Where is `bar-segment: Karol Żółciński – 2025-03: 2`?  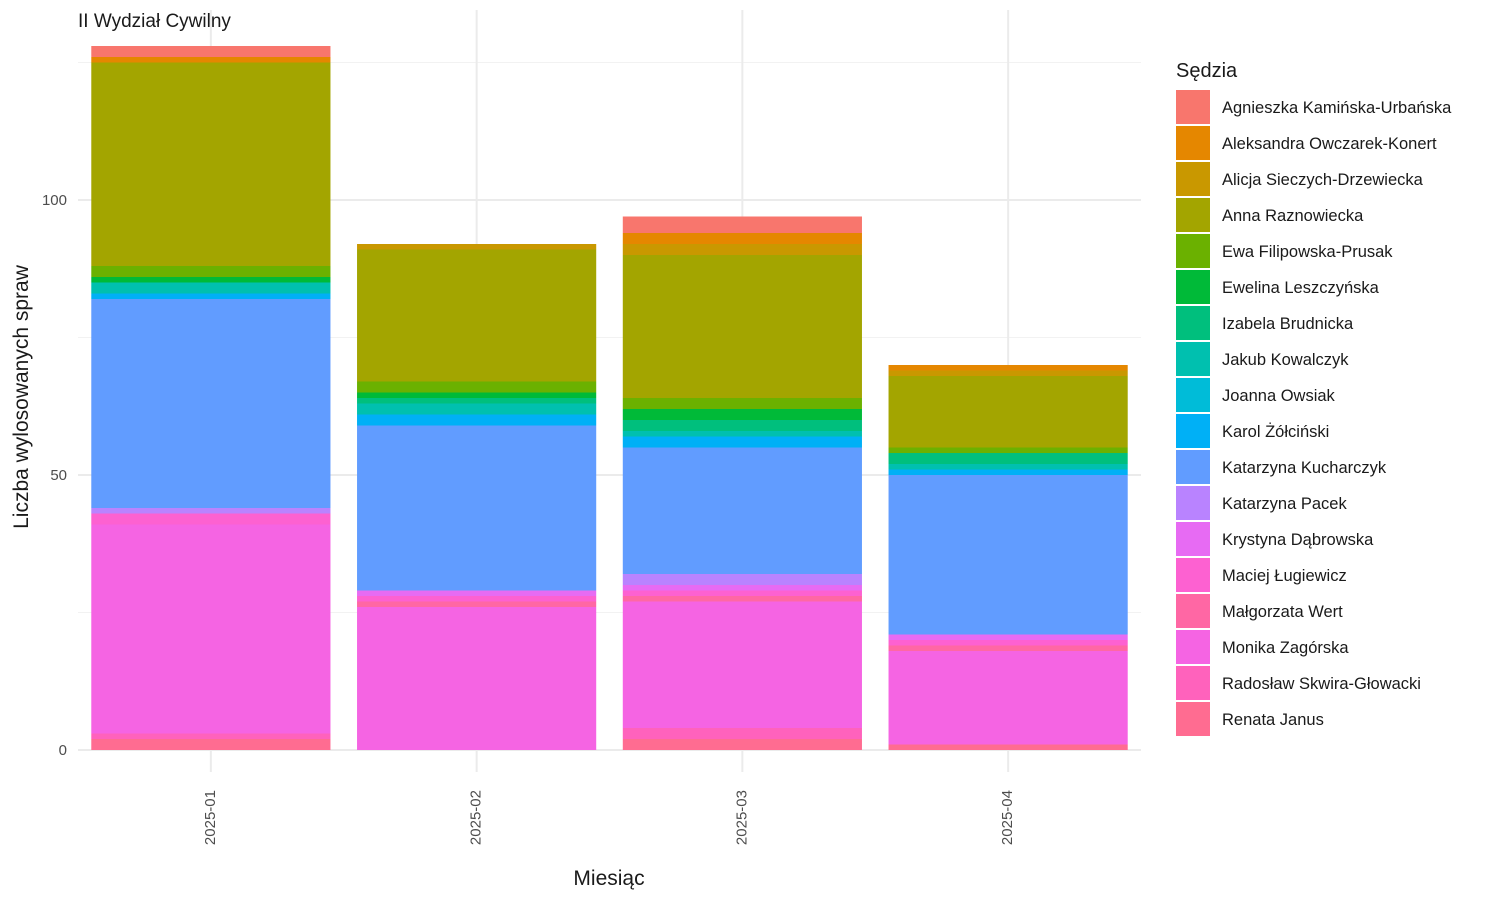
bar-segment: Karol Żółciński – 2025-03: 2 is located at coordinates (742, 442).